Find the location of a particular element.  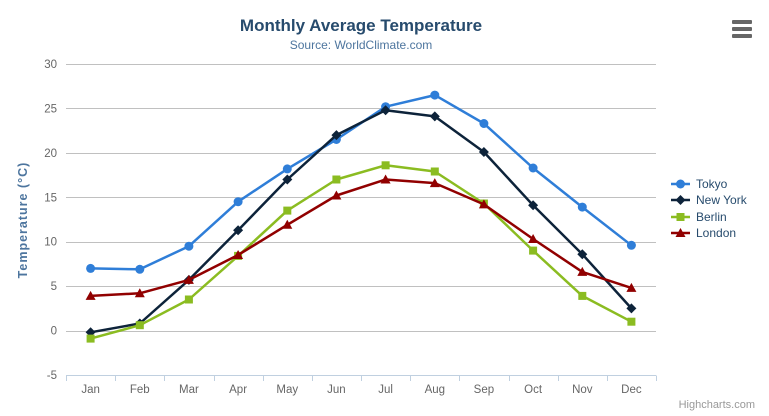

x-axis-tick-label: Jun is located at coordinates (336, 390).